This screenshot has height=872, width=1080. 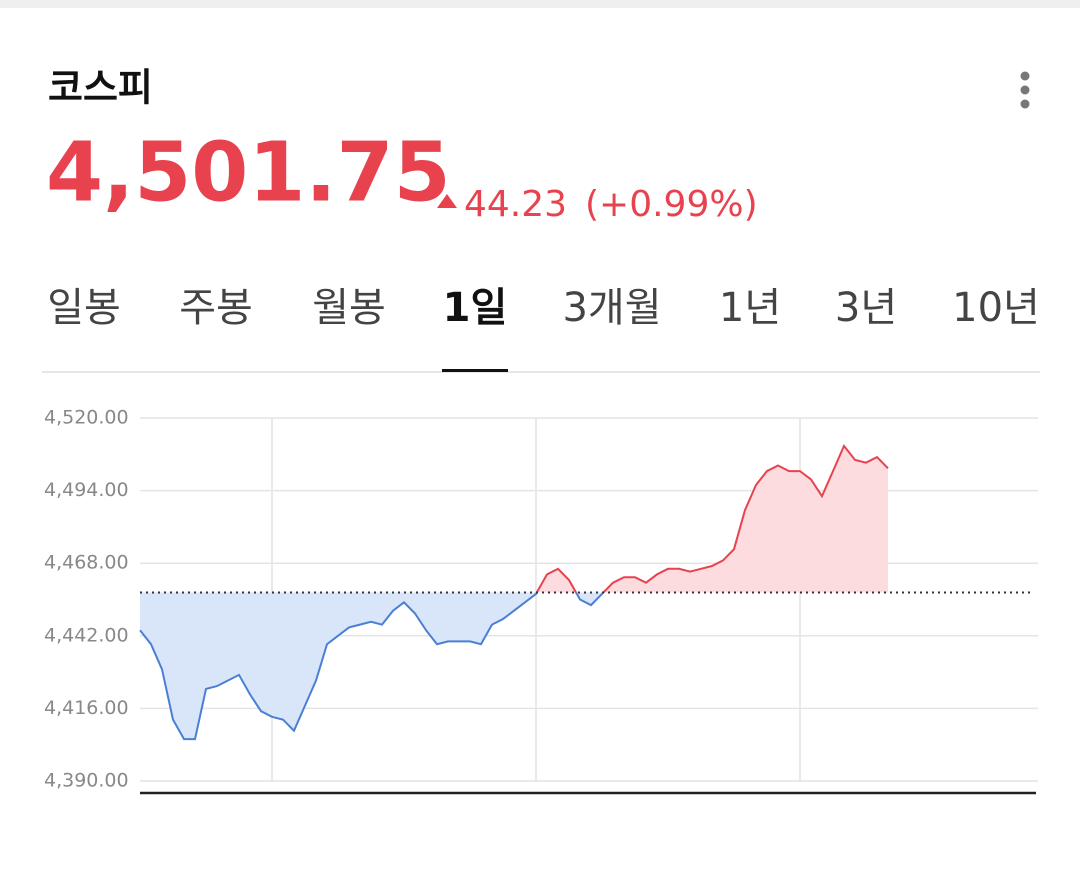 I want to click on y-tick-label: 4,390.00, so click(x=86, y=781).